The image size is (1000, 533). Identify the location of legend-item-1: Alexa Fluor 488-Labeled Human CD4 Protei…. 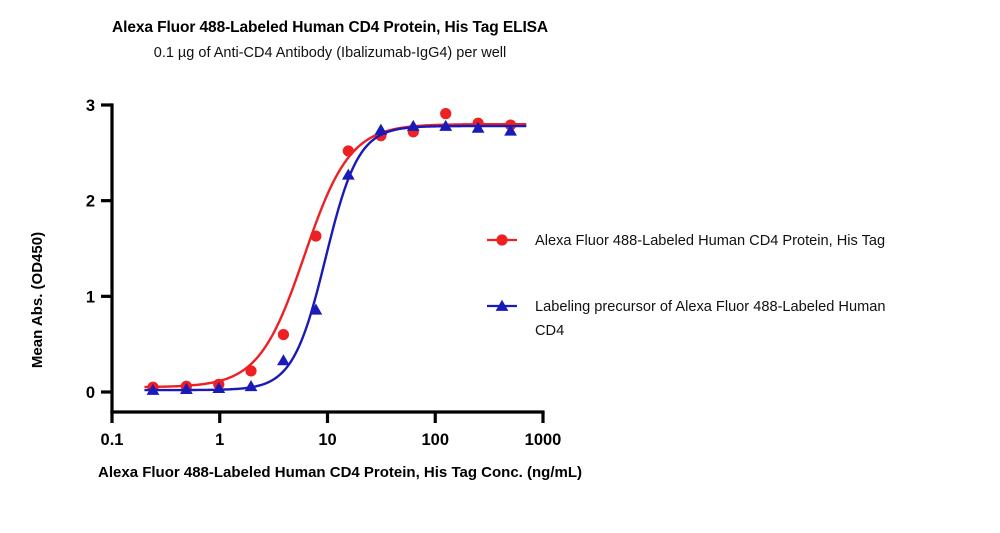
(686, 241).